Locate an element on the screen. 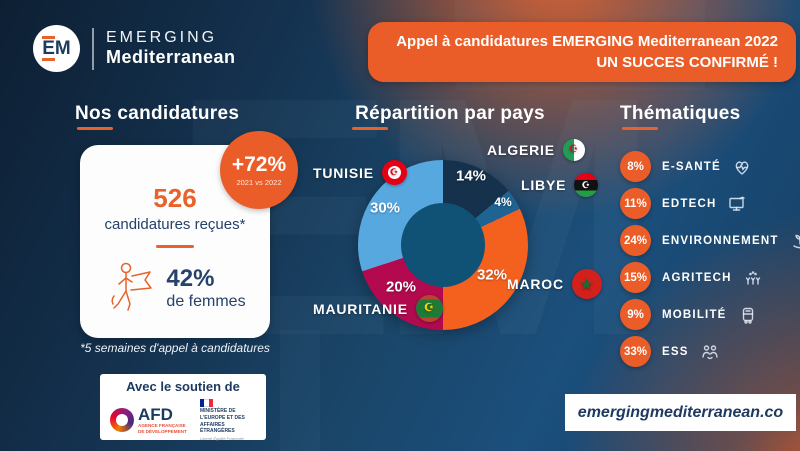 The height and width of the screenshot is (451, 800). brand-name-line1: EMERGING is located at coordinates (162, 37).